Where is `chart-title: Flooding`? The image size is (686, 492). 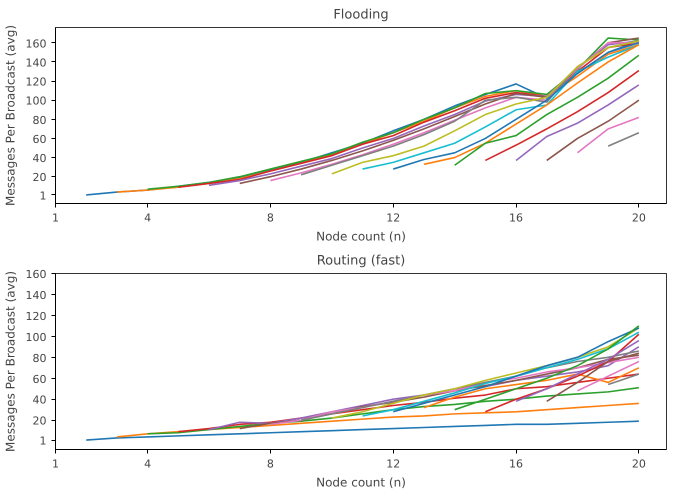 chart-title: Flooding is located at coordinates (361, 15).